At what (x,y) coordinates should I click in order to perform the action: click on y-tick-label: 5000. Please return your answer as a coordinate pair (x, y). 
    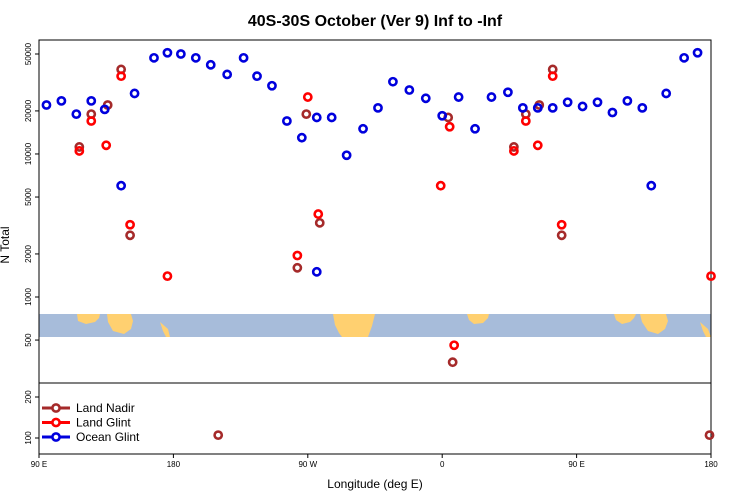
    Looking at the image, I should click on (28, 197).